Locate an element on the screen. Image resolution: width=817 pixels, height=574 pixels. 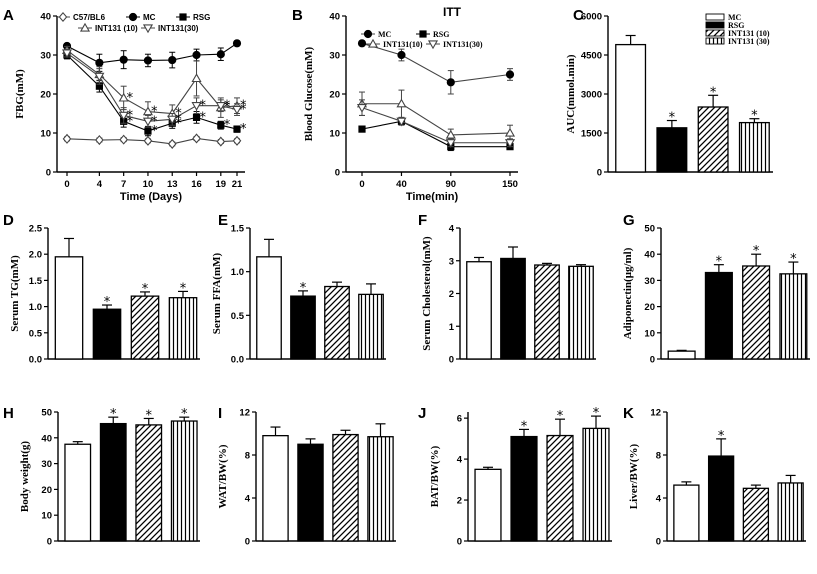
x-axis-label: Time (Days) is located at coordinates (151, 197).